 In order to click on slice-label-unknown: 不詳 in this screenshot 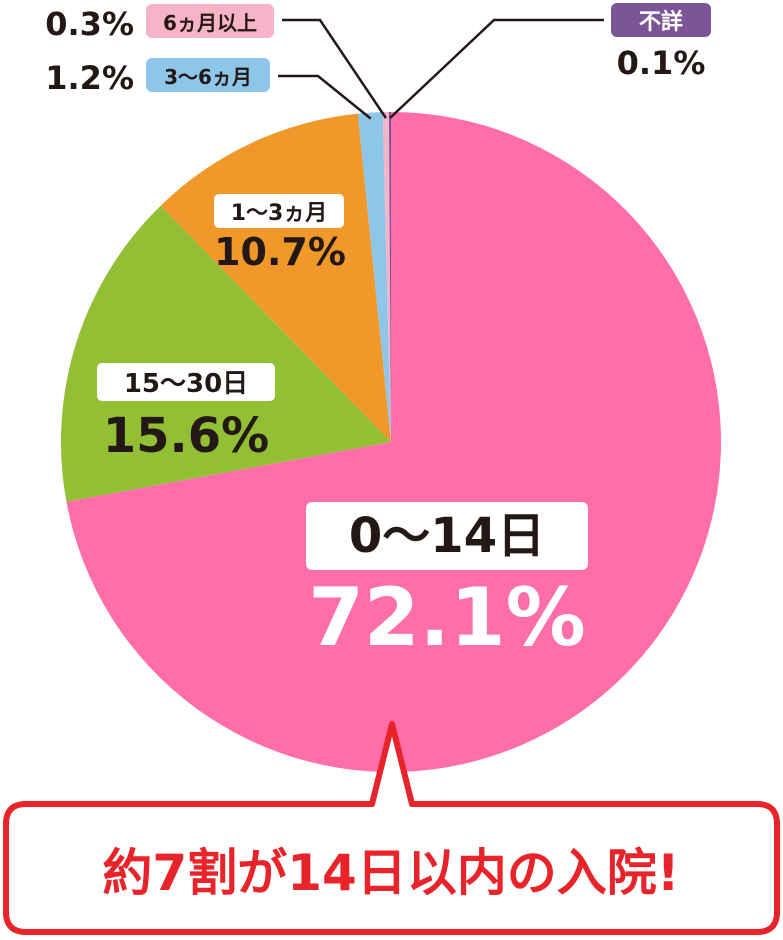, I will do `click(661, 22)`.